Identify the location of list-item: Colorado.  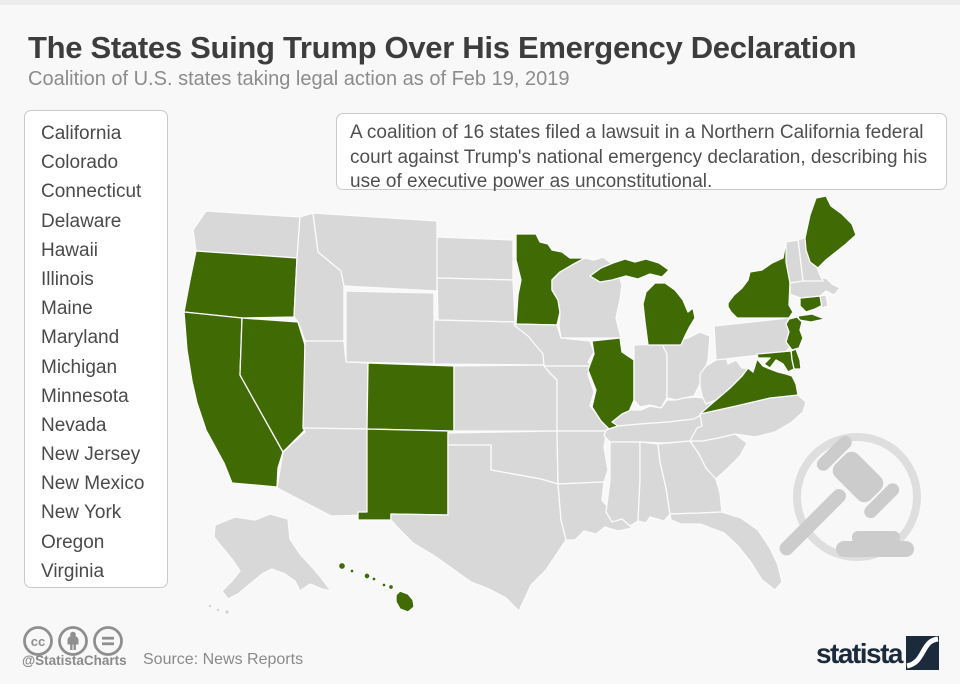
(80, 163).